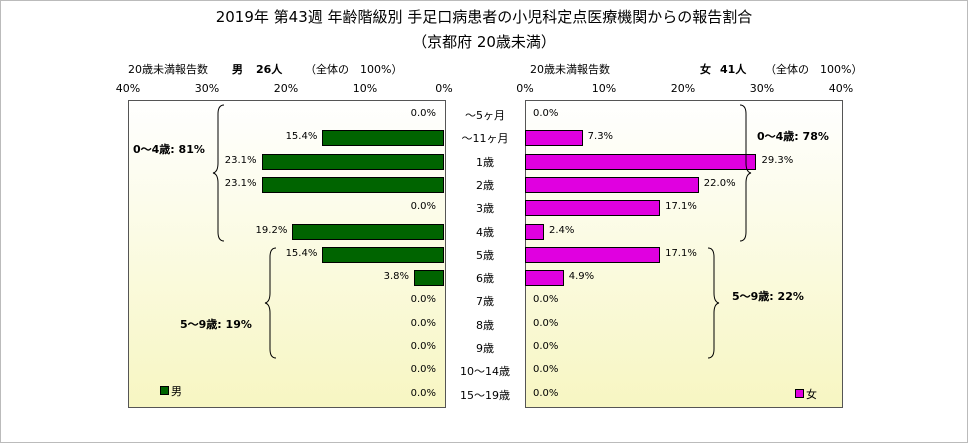 The image size is (968, 443). What do you see at coordinates (169, 149) in the screenshot?
I see `male-0-4-group-label: 0～4歳: 81%` at bounding box center [169, 149].